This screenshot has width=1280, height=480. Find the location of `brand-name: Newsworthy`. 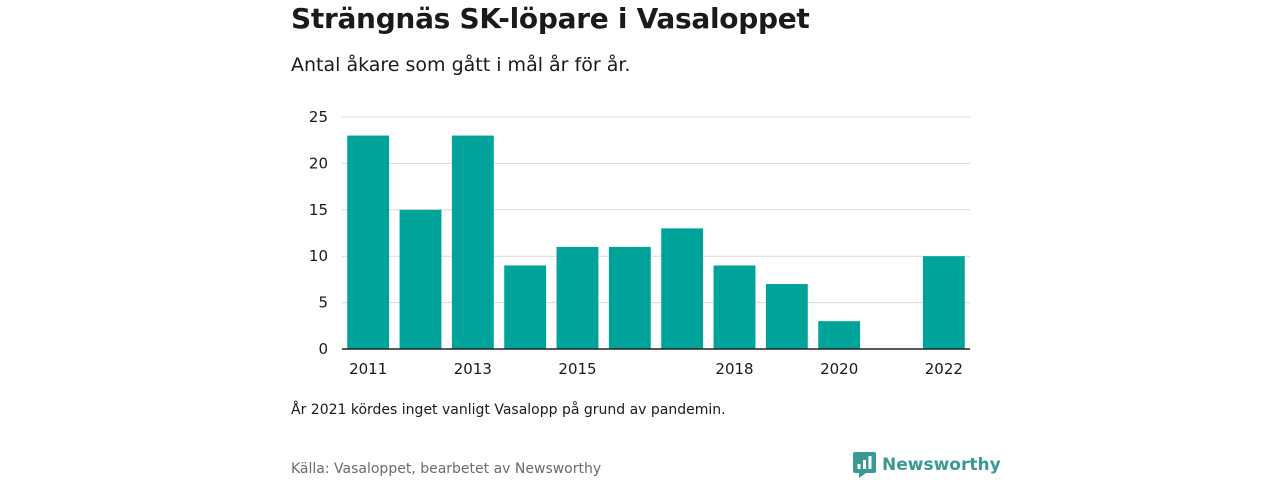

brand-name: Newsworthy is located at coordinates (941, 465).